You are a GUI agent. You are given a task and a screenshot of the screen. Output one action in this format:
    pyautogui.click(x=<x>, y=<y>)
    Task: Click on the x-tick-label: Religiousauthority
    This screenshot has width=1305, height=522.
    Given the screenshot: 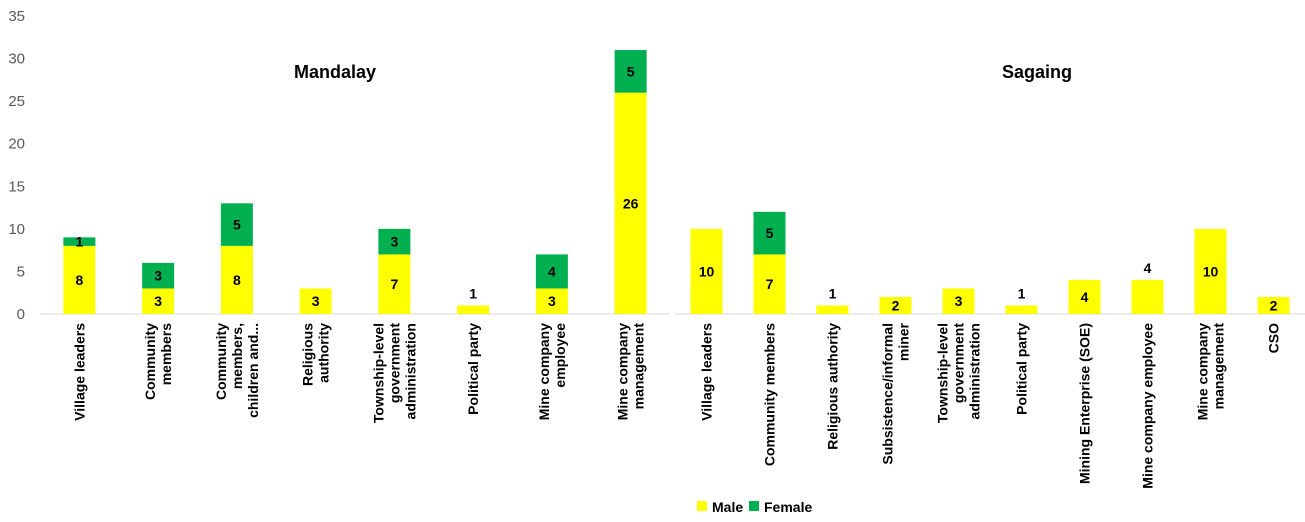 What is the action you would take?
    pyautogui.click(x=316, y=354)
    